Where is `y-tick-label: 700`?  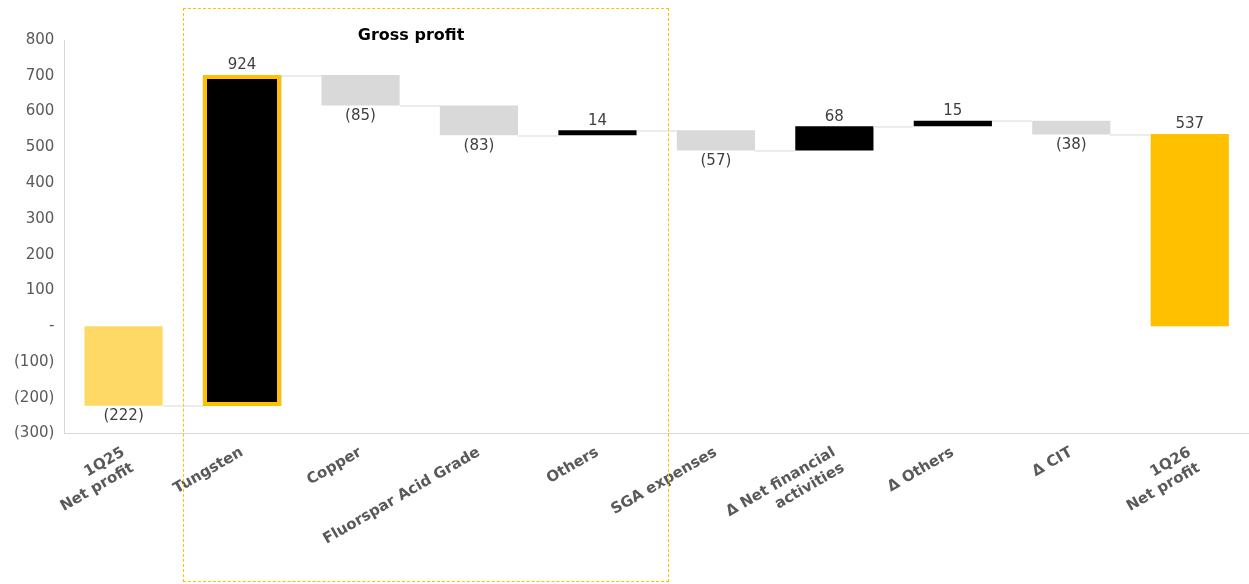 y-tick-label: 700 is located at coordinates (40, 74).